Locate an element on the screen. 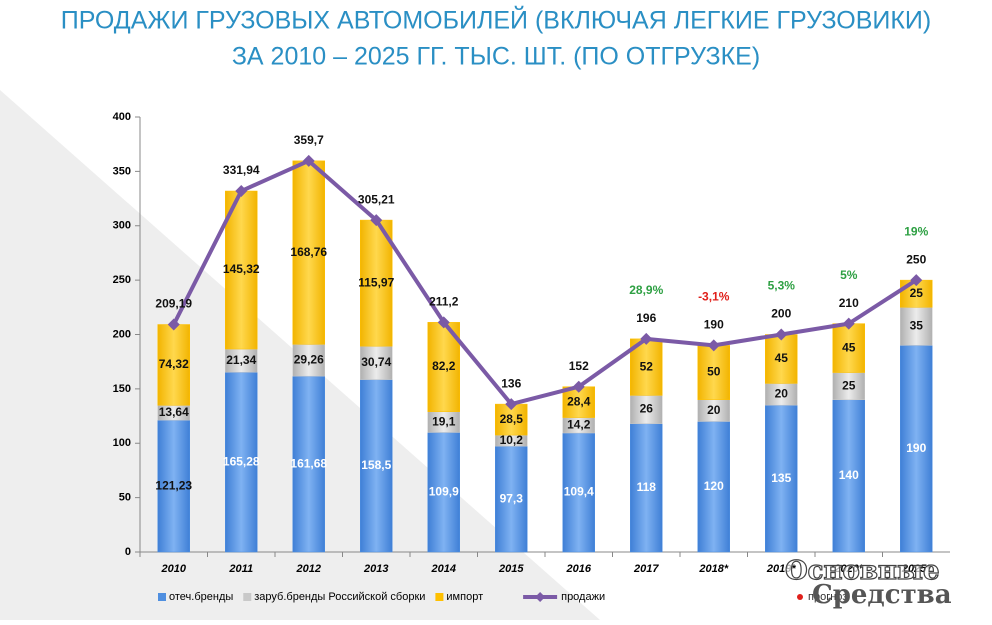  legend-label: импорт is located at coordinates (464, 597).